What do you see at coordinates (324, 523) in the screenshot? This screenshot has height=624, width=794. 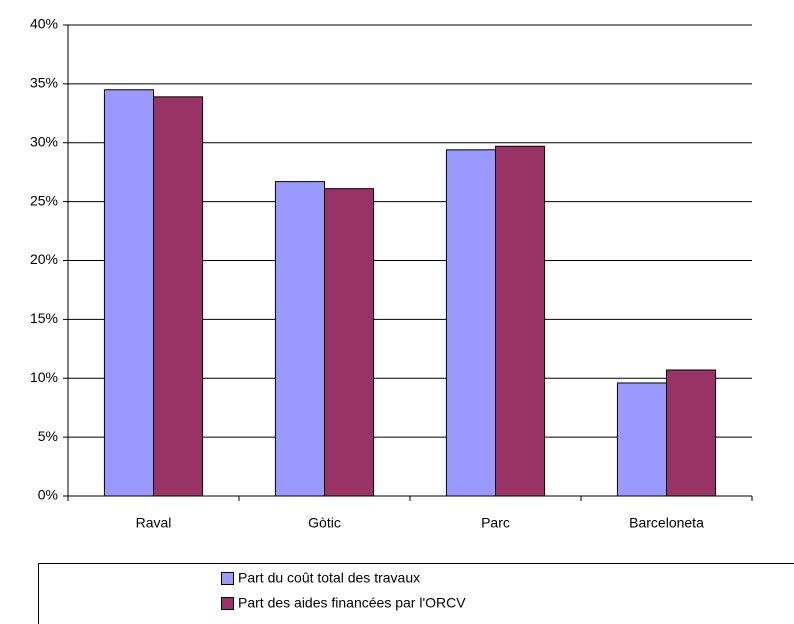 I see `x-tick-label: Gòtic` at bounding box center [324, 523].